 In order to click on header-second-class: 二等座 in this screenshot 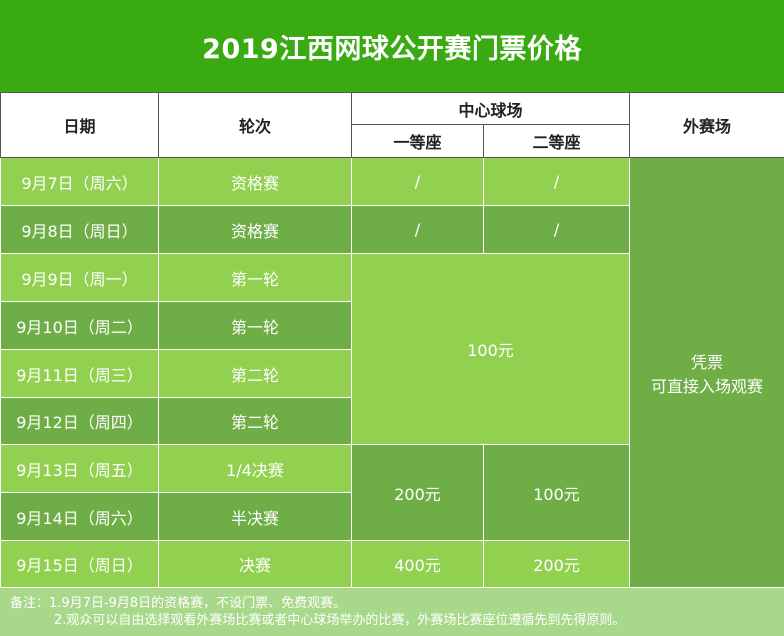, I will do `click(556, 141)`.